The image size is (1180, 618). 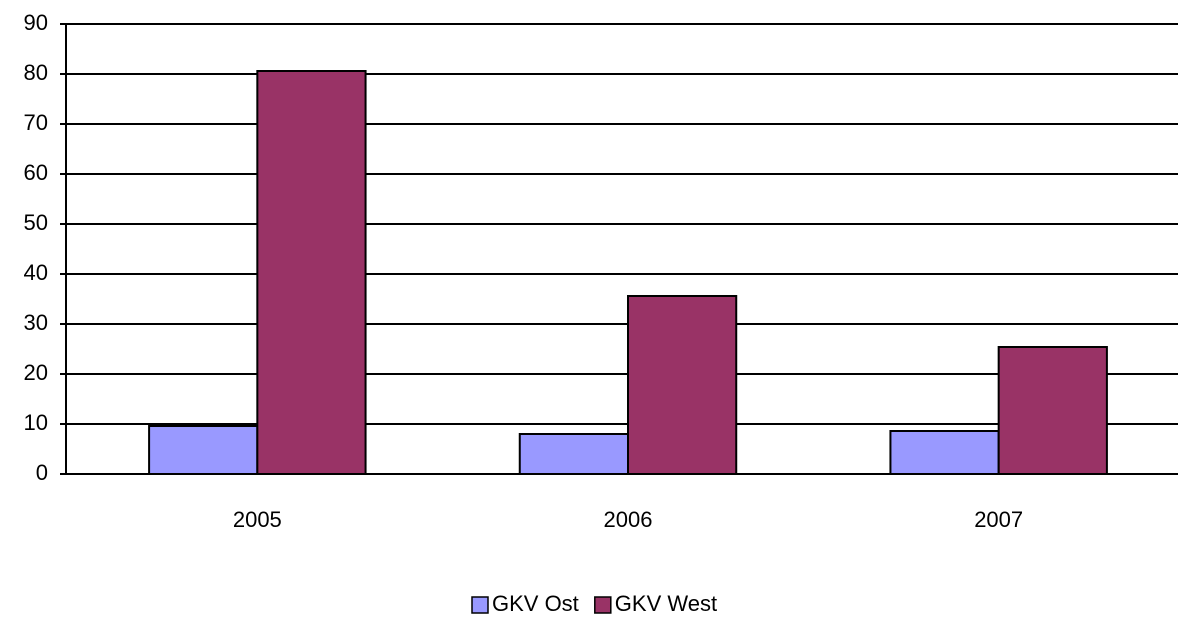 I want to click on y-tick-label: 50, so click(x=36, y=222).